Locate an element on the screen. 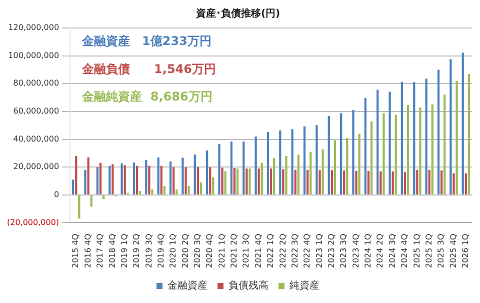  x-tick-label: 2022 3Q is located at coordinates (295, 251).